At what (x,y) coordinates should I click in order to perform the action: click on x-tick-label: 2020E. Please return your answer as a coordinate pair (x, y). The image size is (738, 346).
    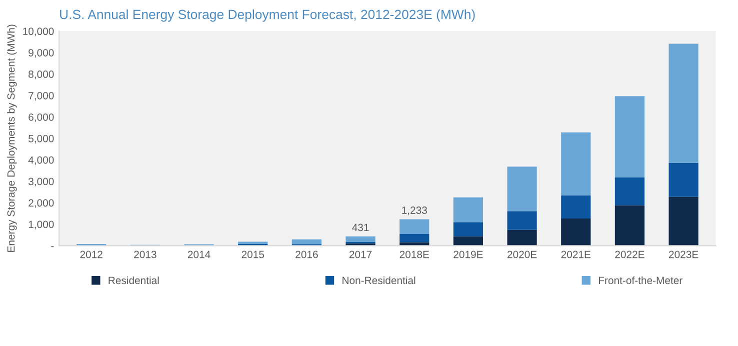
    Looking at the image, I should click on (522, 254).